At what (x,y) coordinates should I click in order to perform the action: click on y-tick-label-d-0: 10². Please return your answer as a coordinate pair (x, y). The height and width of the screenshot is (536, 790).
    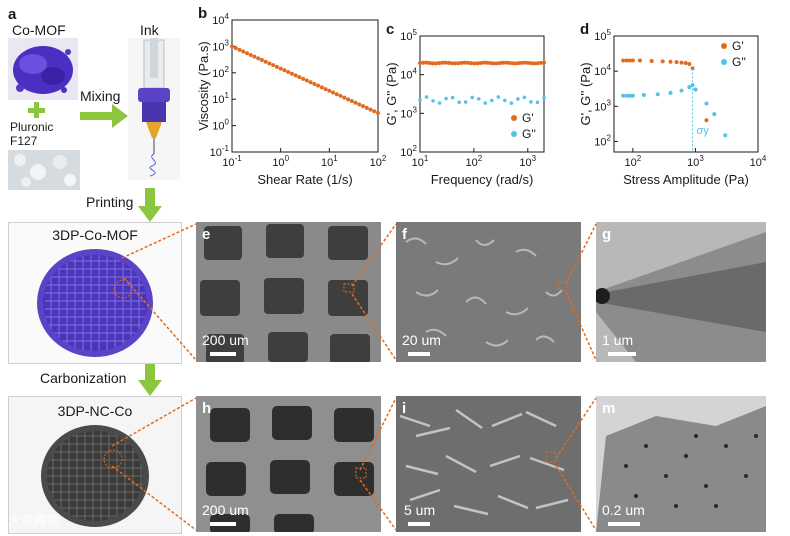
    Looking at the image, I should click on (602, 140).